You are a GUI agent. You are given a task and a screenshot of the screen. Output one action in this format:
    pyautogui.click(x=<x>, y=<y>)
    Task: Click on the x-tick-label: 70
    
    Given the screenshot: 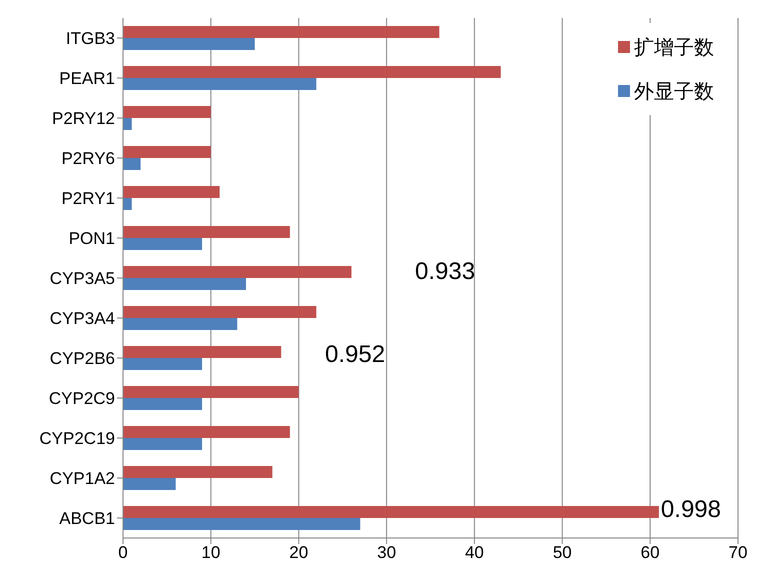 What is the action you would take?
    pyautogui.click(x=738, y=552)
    